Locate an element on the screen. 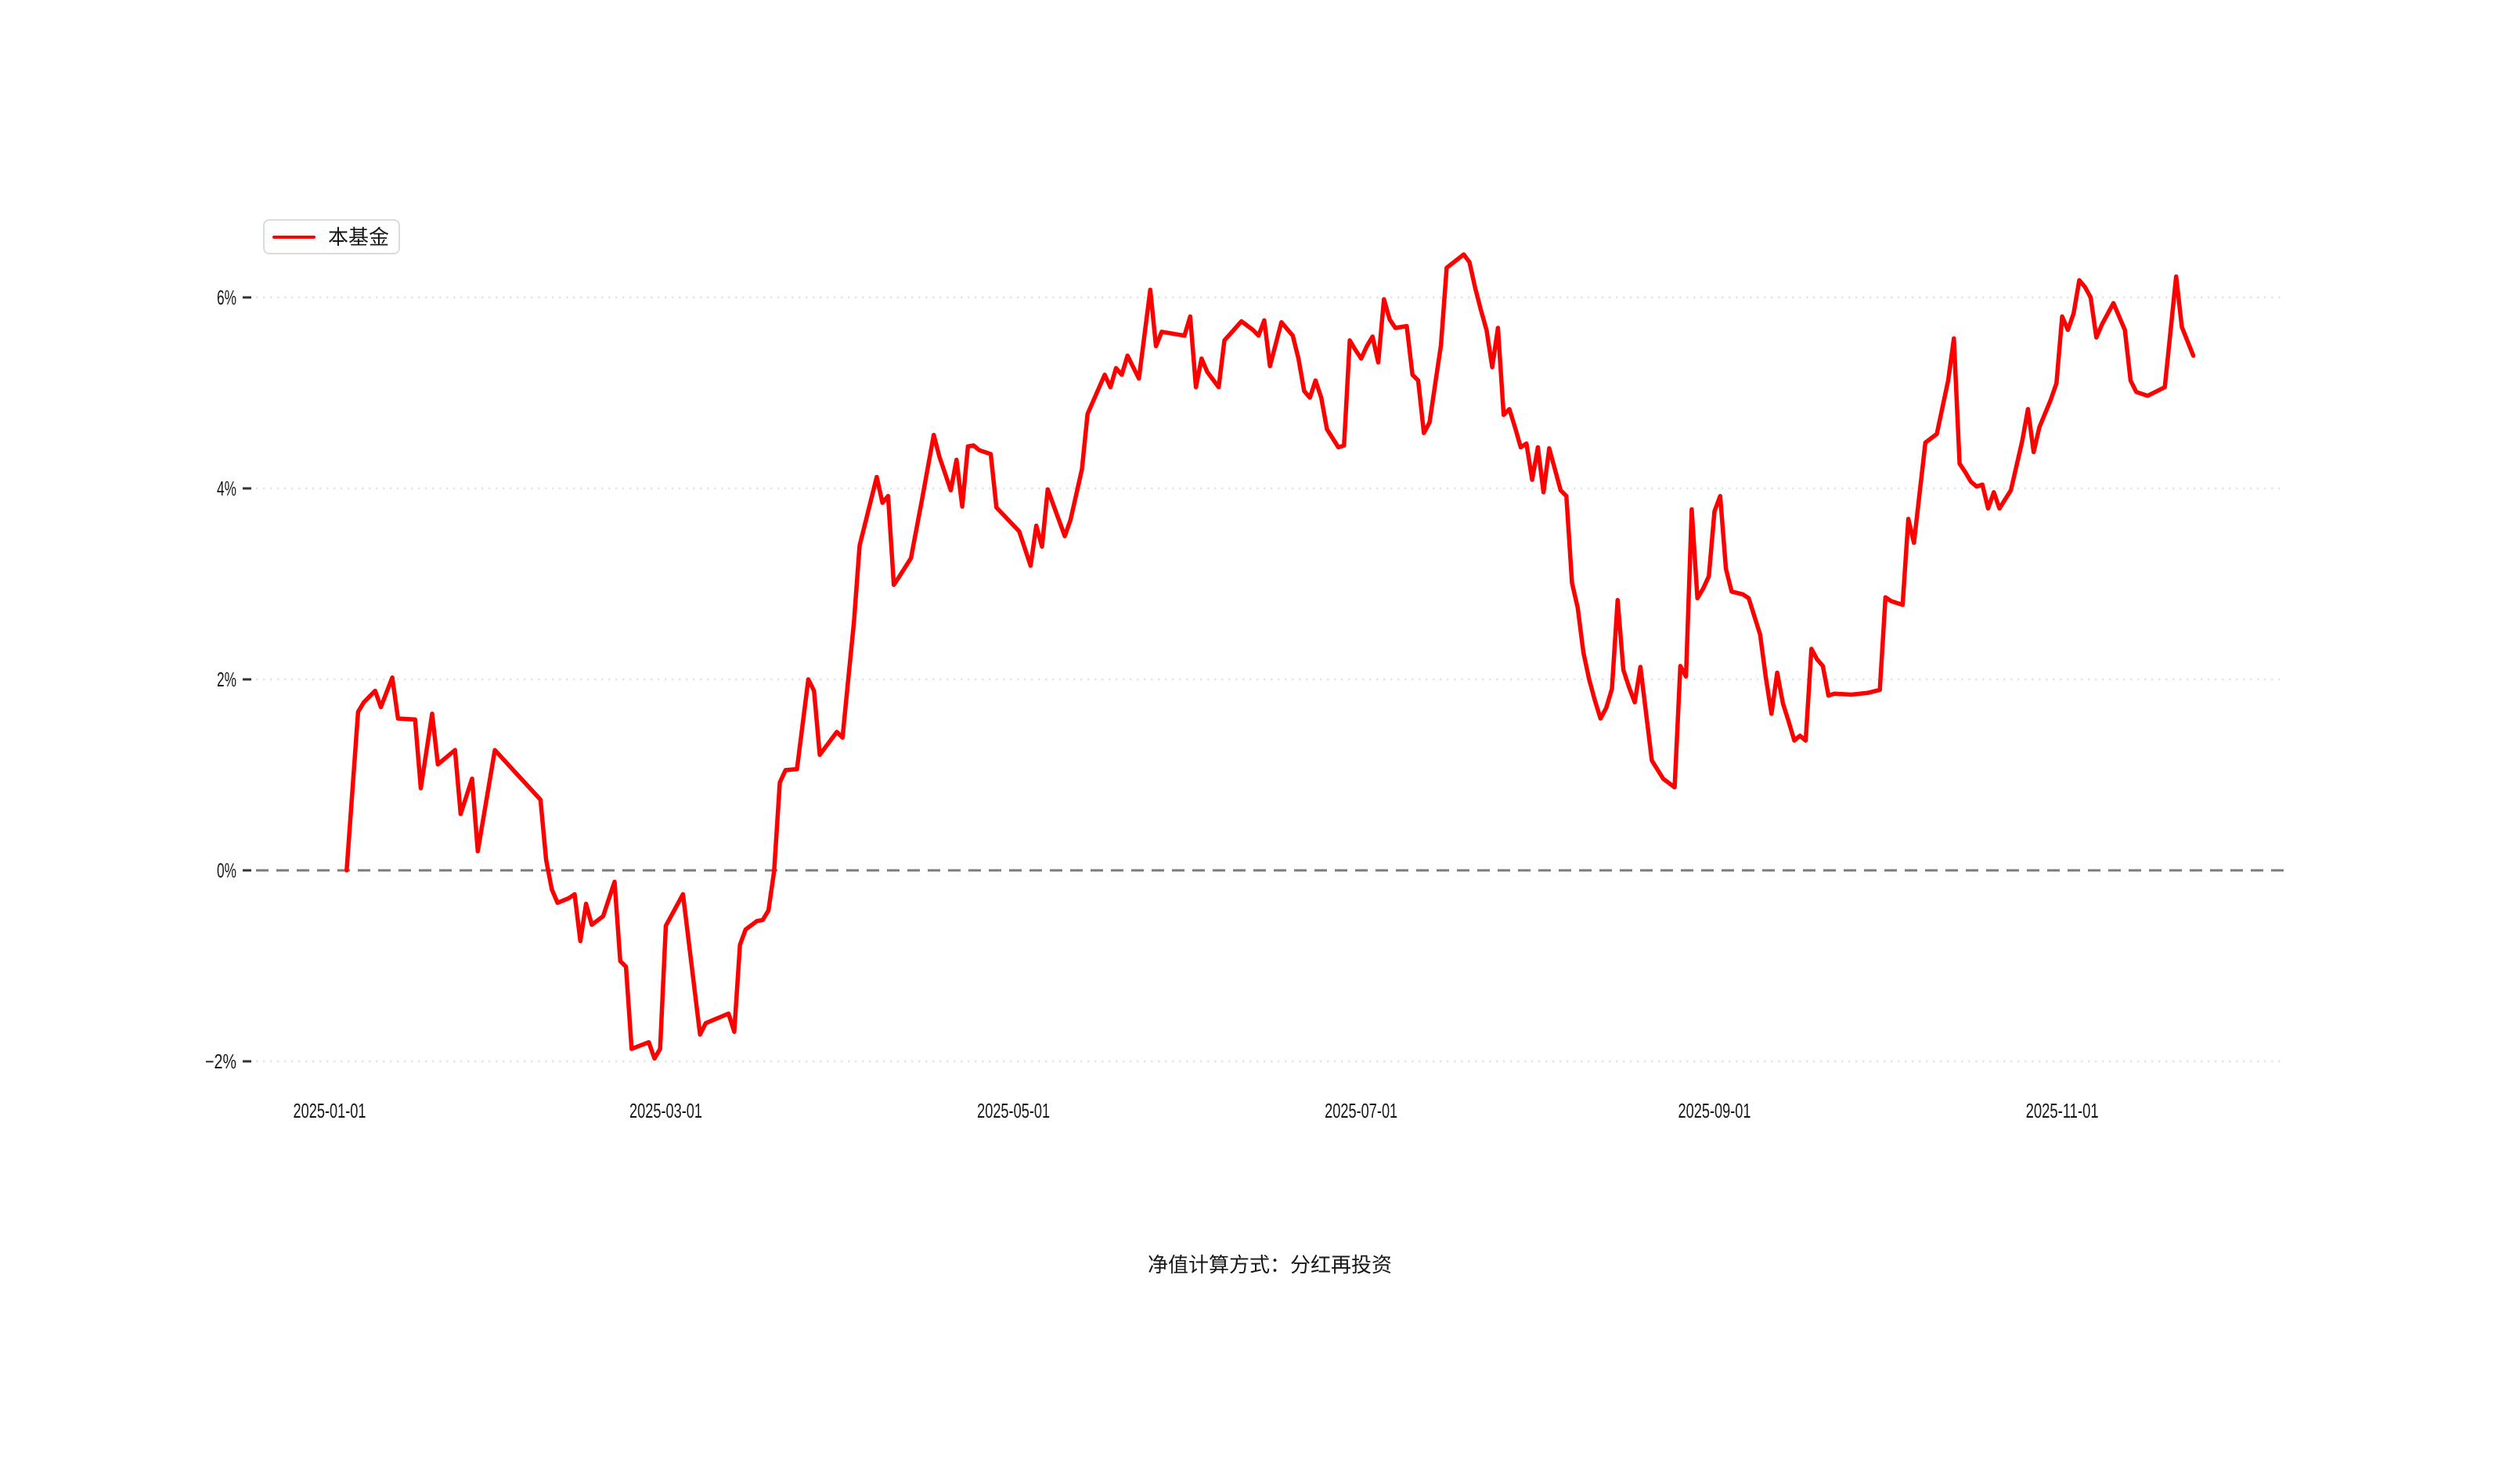  legend-line-swatch is located at coordinates (293, 237).